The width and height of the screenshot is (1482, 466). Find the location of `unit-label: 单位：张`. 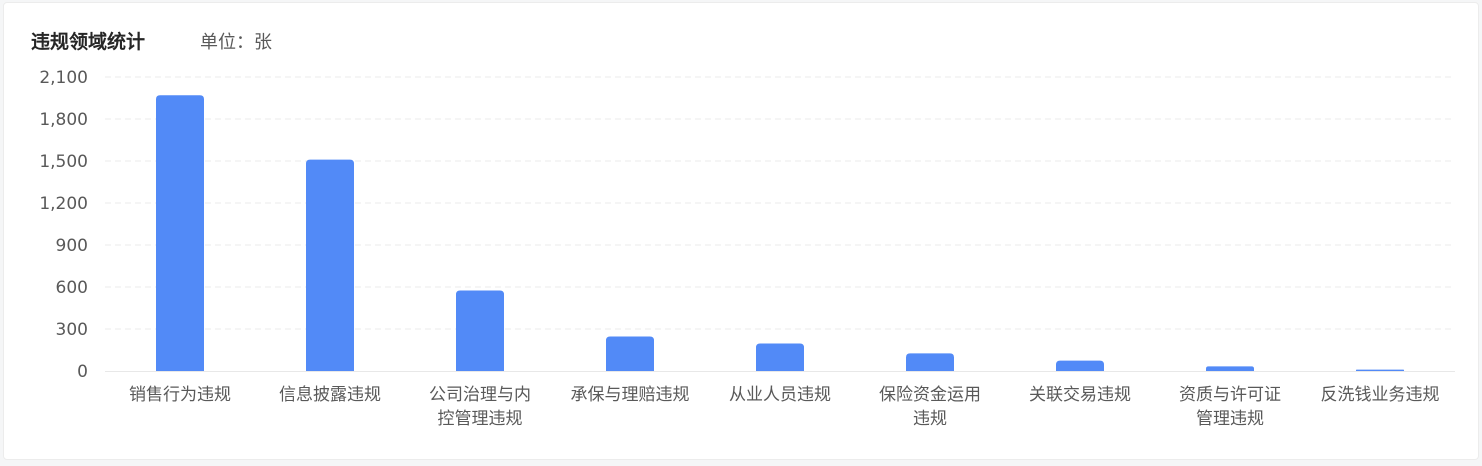

unit-label: 单位：张 is located at coordinates (236, 42).